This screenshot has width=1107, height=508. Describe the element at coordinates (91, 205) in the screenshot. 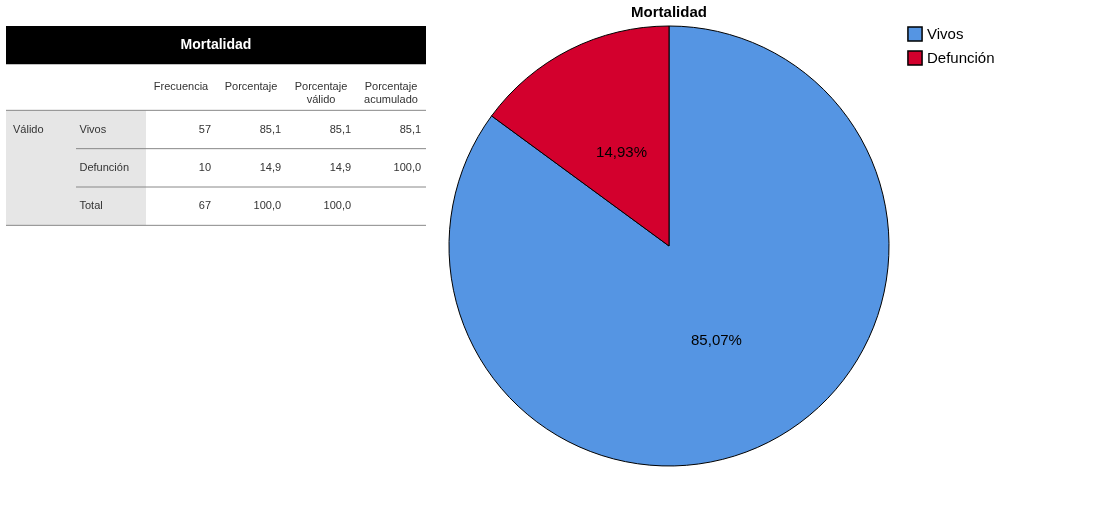

I see `category-label: Total` at that location.